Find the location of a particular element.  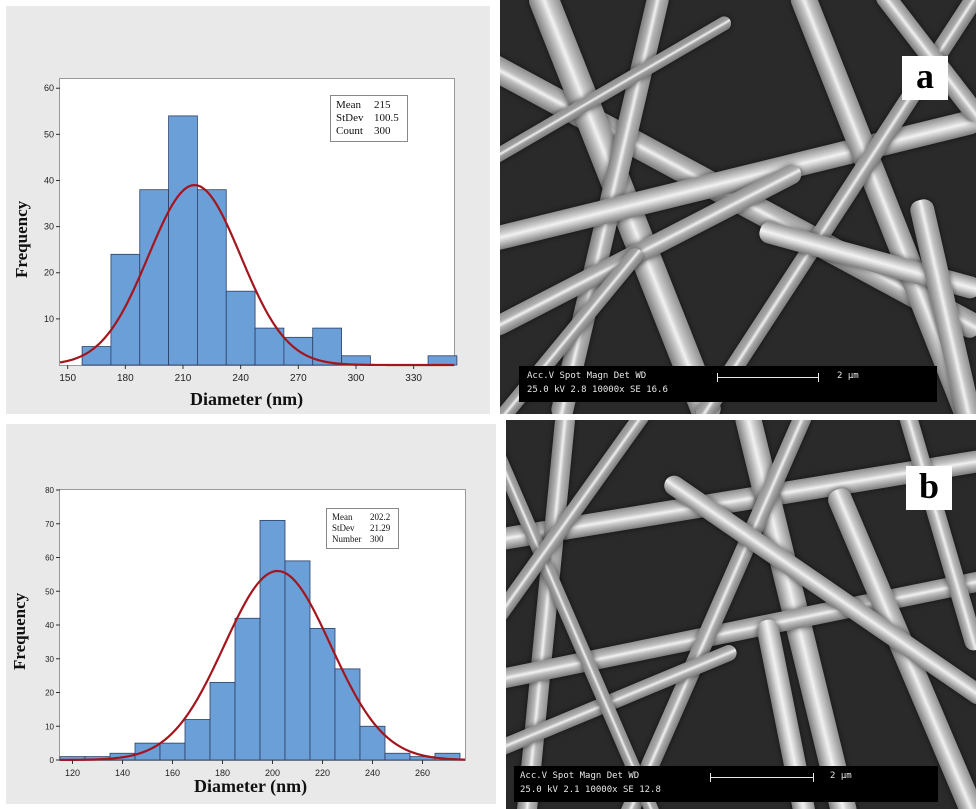

x-tick-label: 270 is located at coordinates (298, 378).